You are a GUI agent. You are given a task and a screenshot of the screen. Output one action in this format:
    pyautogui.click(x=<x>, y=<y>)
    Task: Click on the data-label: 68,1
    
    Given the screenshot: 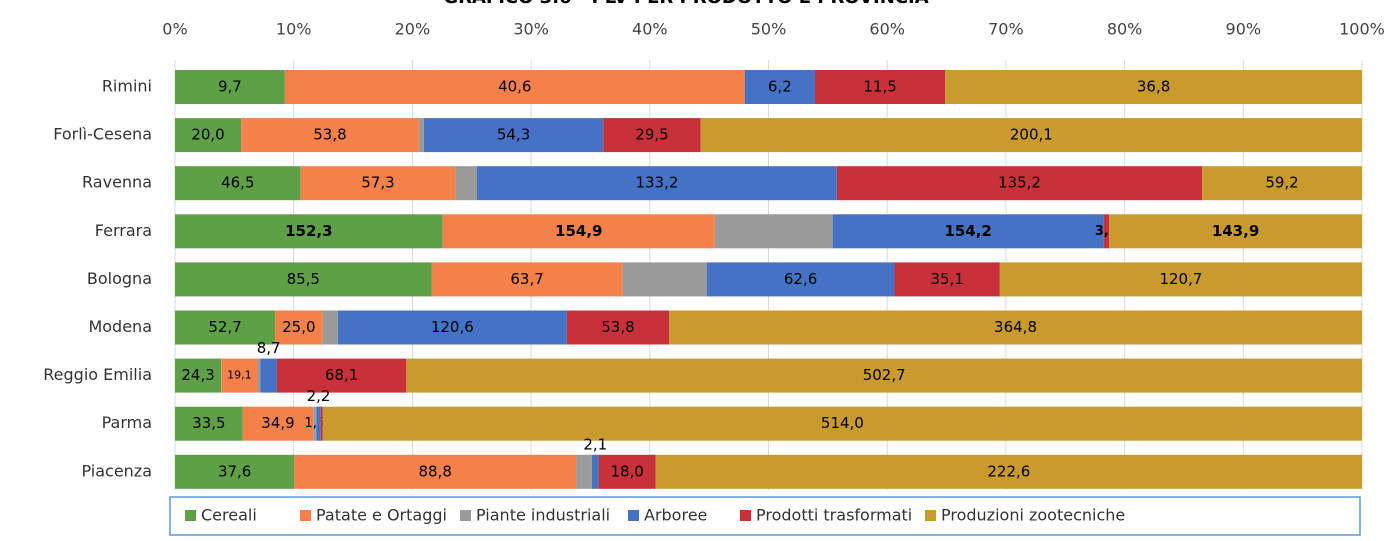 What is the action you would take?
    pyautogui.click(x=341, y=375)
    